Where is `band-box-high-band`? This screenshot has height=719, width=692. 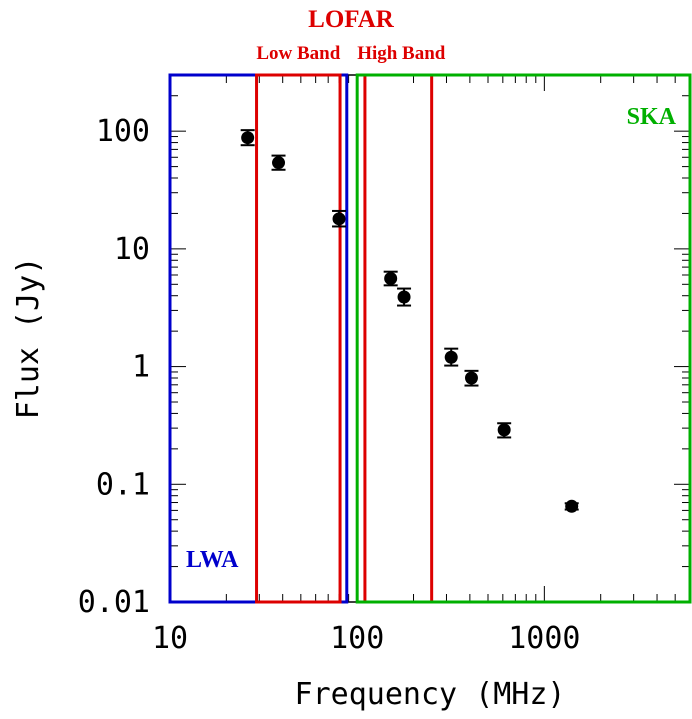 band-box-high-band is located at coordinates (398, 338).